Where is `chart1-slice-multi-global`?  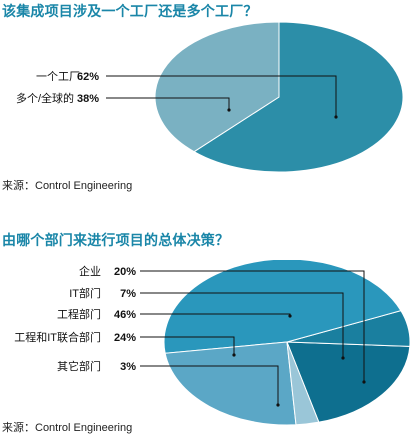 chart1-slice-multi-global is located at coordinates (217, 87).